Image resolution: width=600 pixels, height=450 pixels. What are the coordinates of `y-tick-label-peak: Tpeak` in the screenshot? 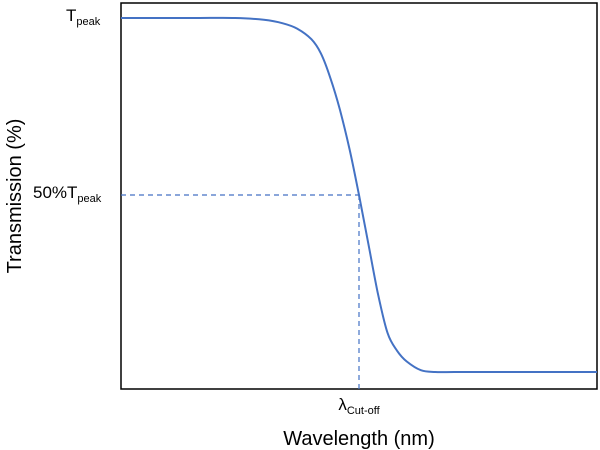 It's located at (83, 17).